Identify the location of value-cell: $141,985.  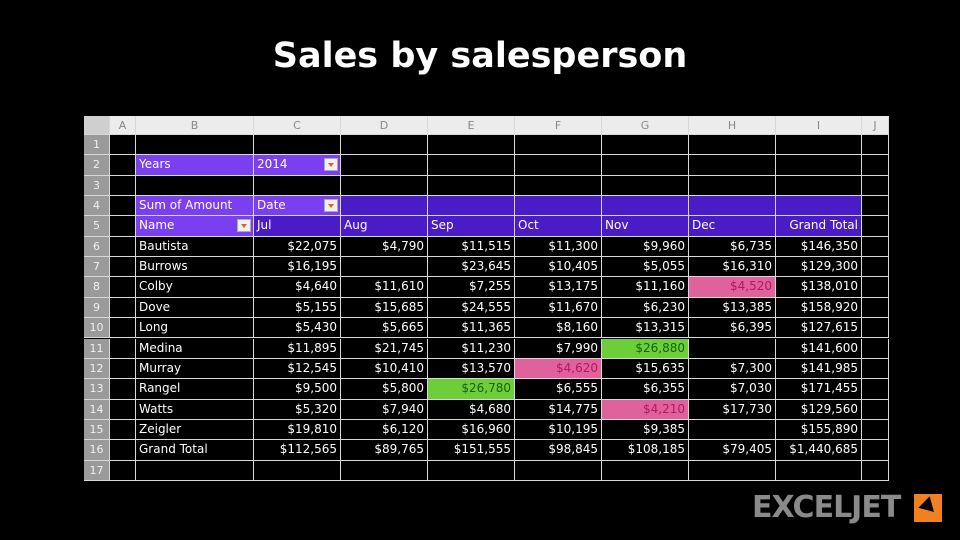
(819, 369).